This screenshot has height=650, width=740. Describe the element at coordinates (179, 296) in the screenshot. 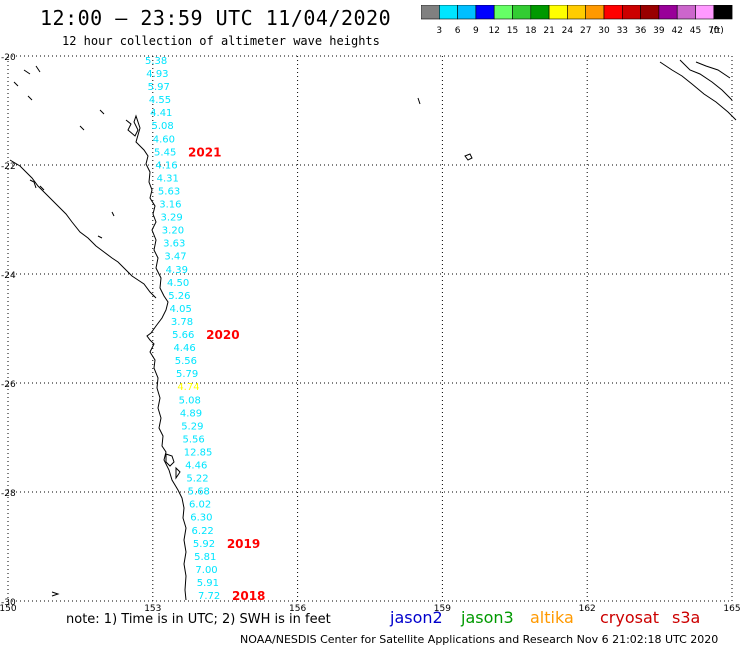

I see `wave-height-label: 5.26` at that location.